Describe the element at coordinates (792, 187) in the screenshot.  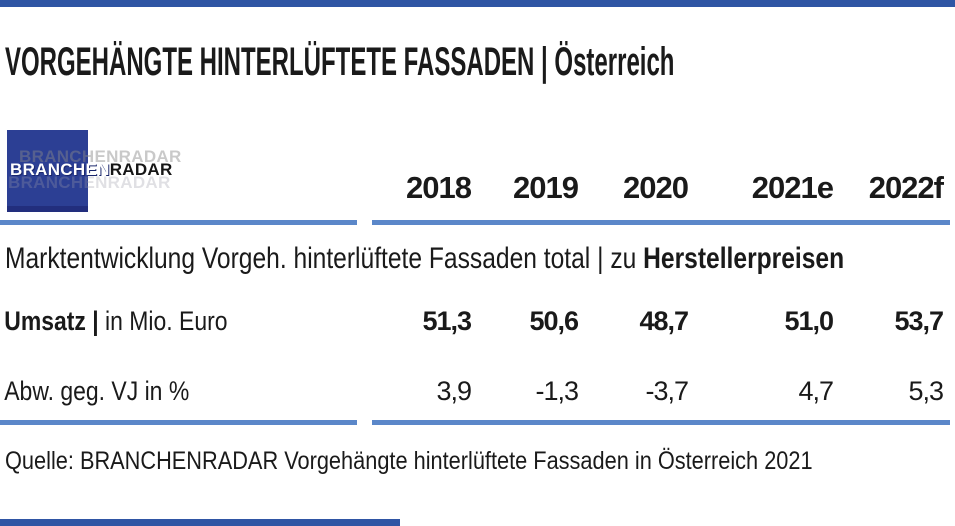
I see `column-header-2021e: 2021e` at that location.